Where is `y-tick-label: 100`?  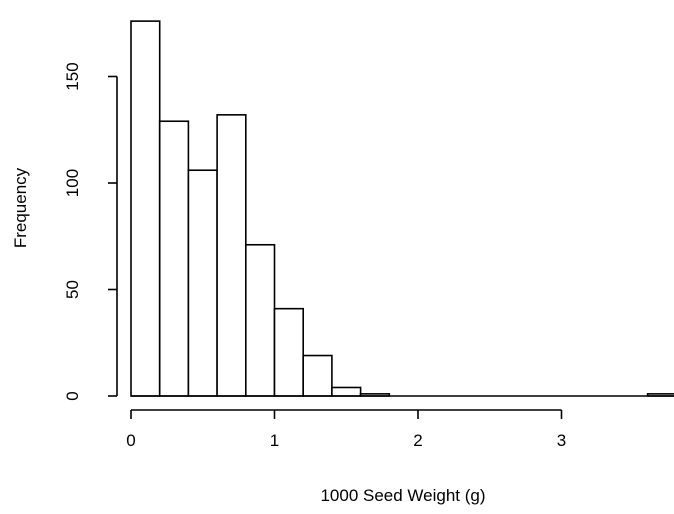
y-tick-label: 100 is located at coordinates (72, 183).